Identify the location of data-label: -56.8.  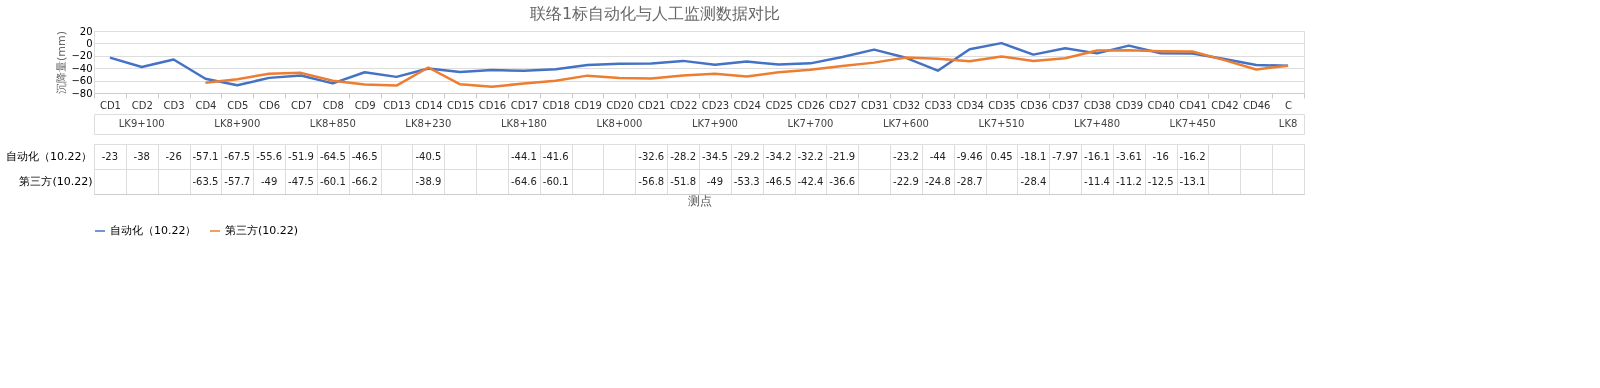
(651, 181).